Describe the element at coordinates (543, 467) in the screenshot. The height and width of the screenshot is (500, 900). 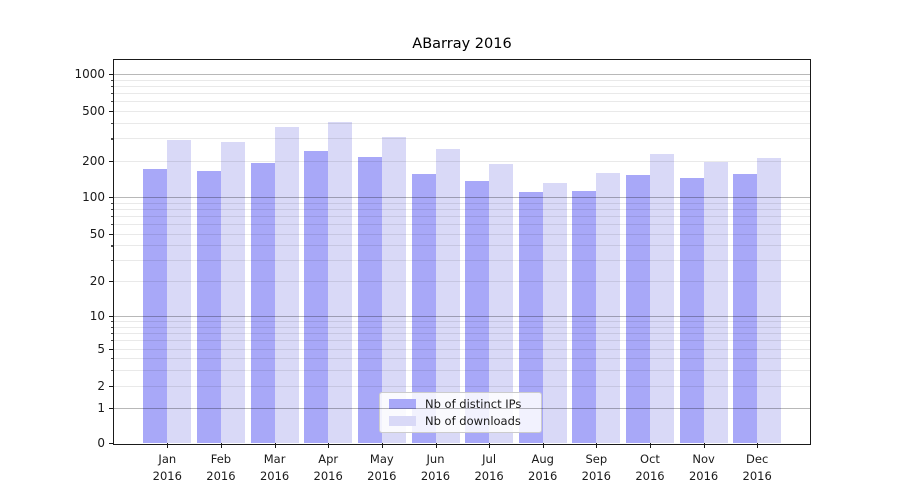
I see `x-label-aug: Aug 2016` at that location.